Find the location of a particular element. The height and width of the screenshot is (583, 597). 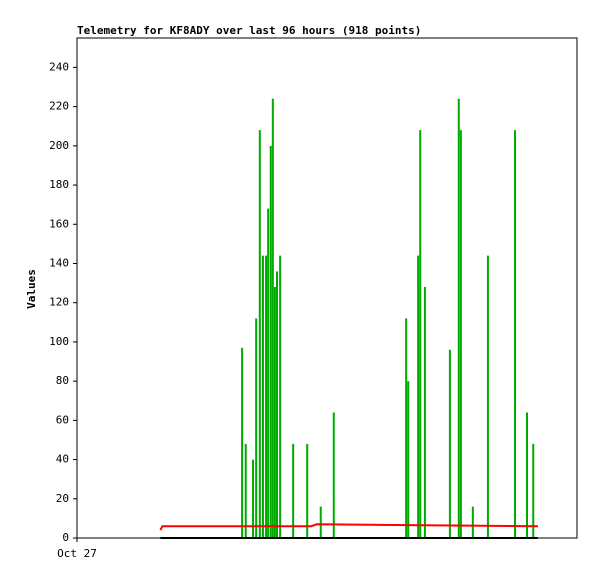

y-tick-label: 220 is located at coordinates (59, 106).